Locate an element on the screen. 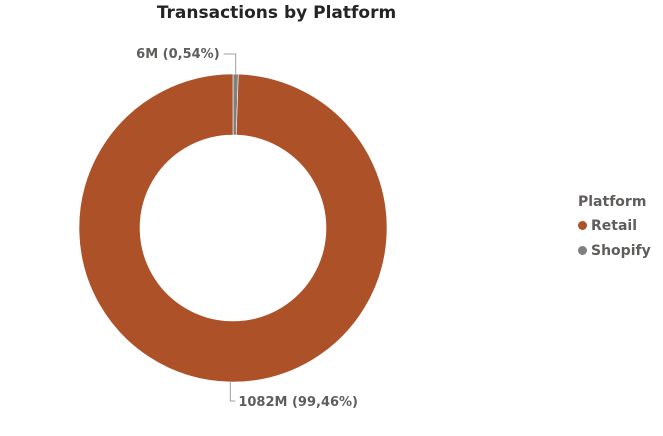 This screenshot has width=663, height=436. leader-line-retail is located at coordinates (232, 391).